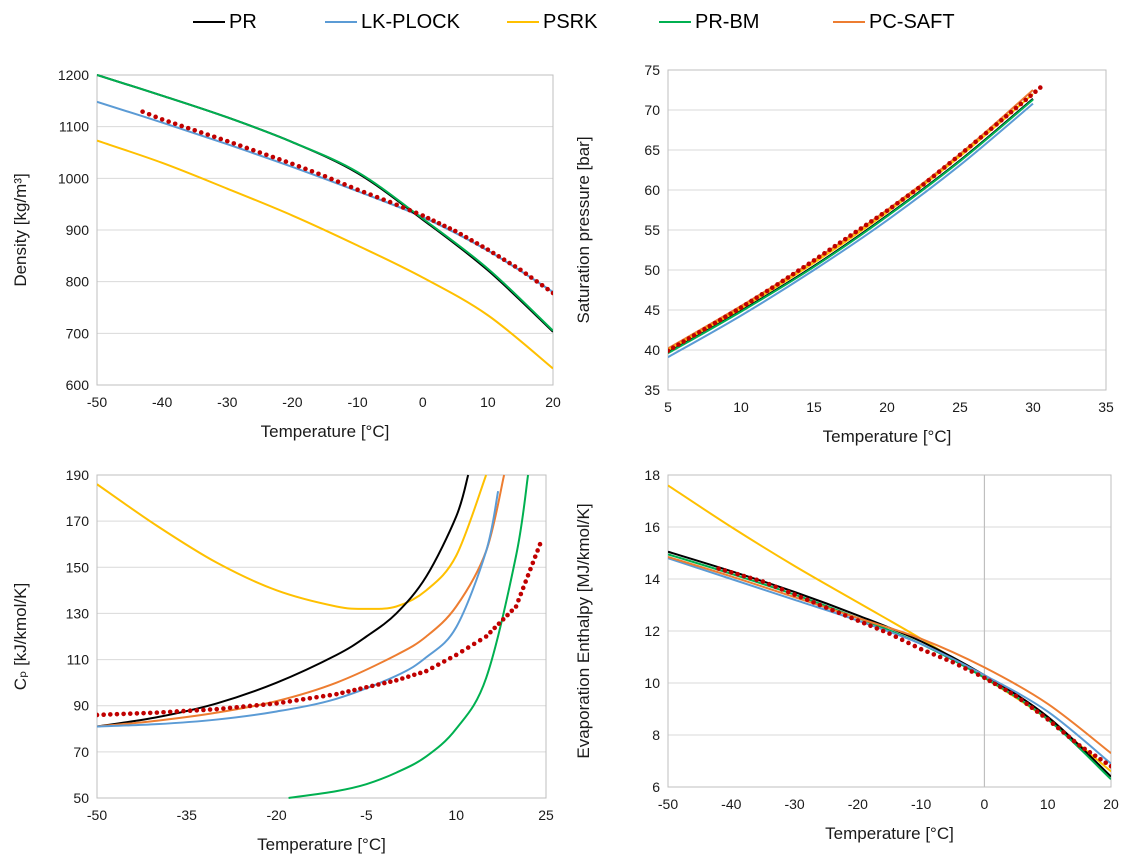  I want to click on y-tick-label: 90, so click(81, 706).